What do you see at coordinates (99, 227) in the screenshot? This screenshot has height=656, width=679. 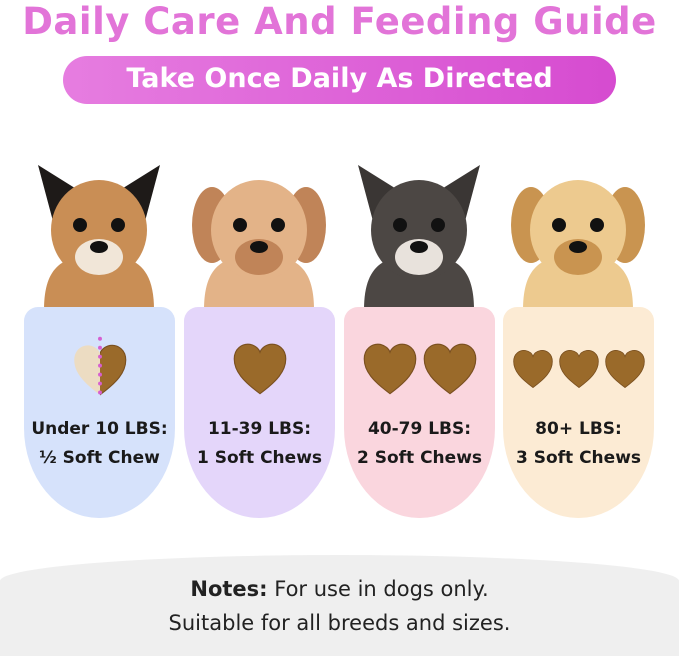 I see `dog-photo-chihuahua` at bounding box center [99, 227].